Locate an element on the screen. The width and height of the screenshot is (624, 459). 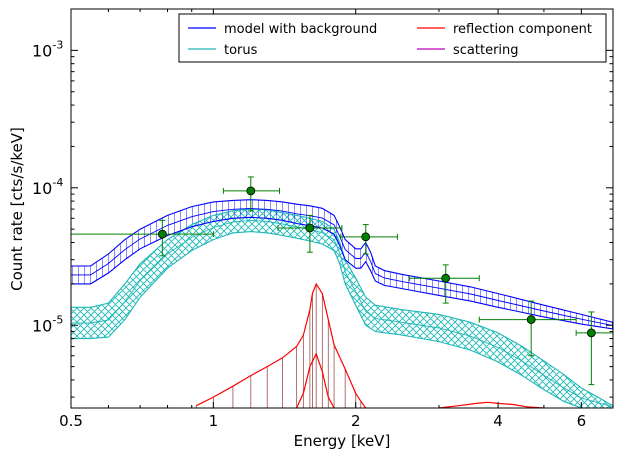
x-tick-label: 6 is located at coordinates (582, 421).